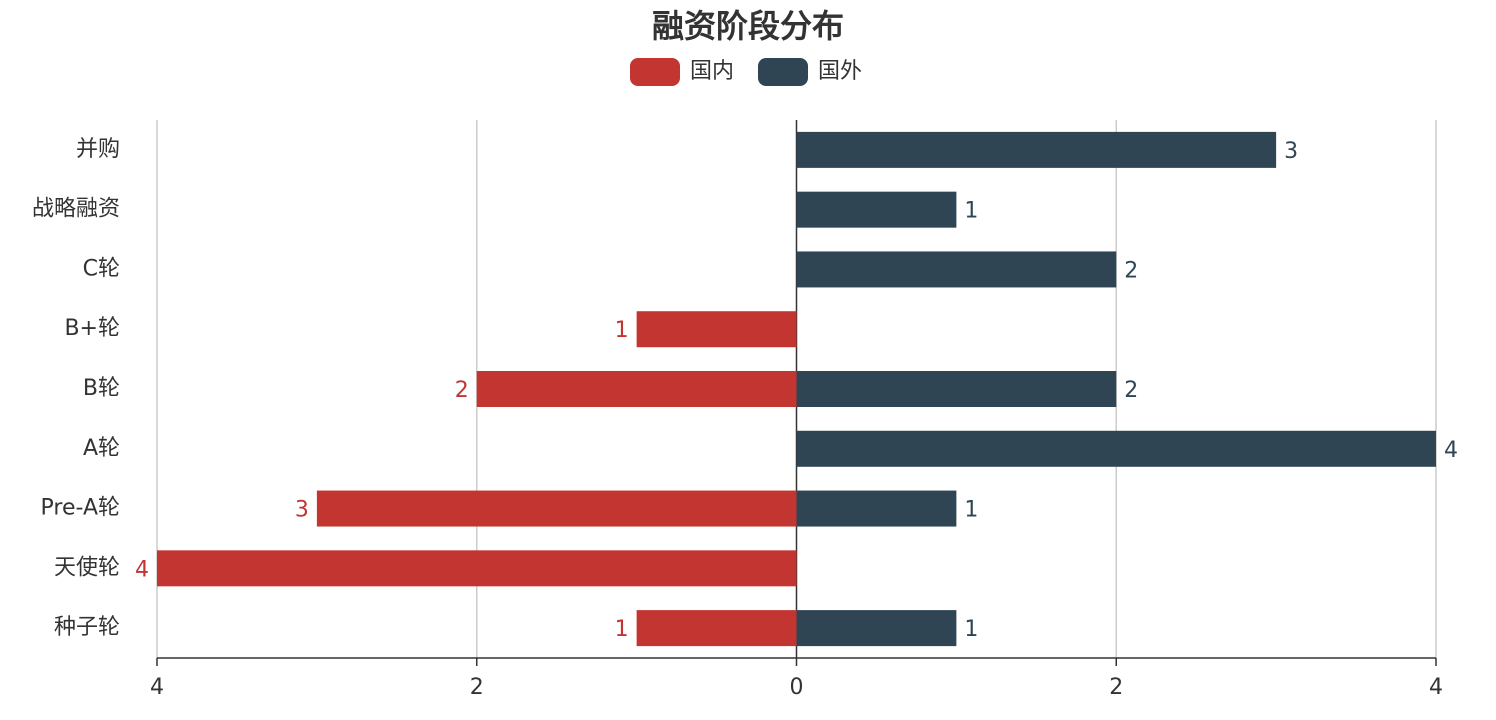 The width and height of the screenshot is (1496, 720). What do you see at coordinates (87, 567) in the screenshot?
I see `y-tick-label: 天使轮` at bounding box center [87, 567].